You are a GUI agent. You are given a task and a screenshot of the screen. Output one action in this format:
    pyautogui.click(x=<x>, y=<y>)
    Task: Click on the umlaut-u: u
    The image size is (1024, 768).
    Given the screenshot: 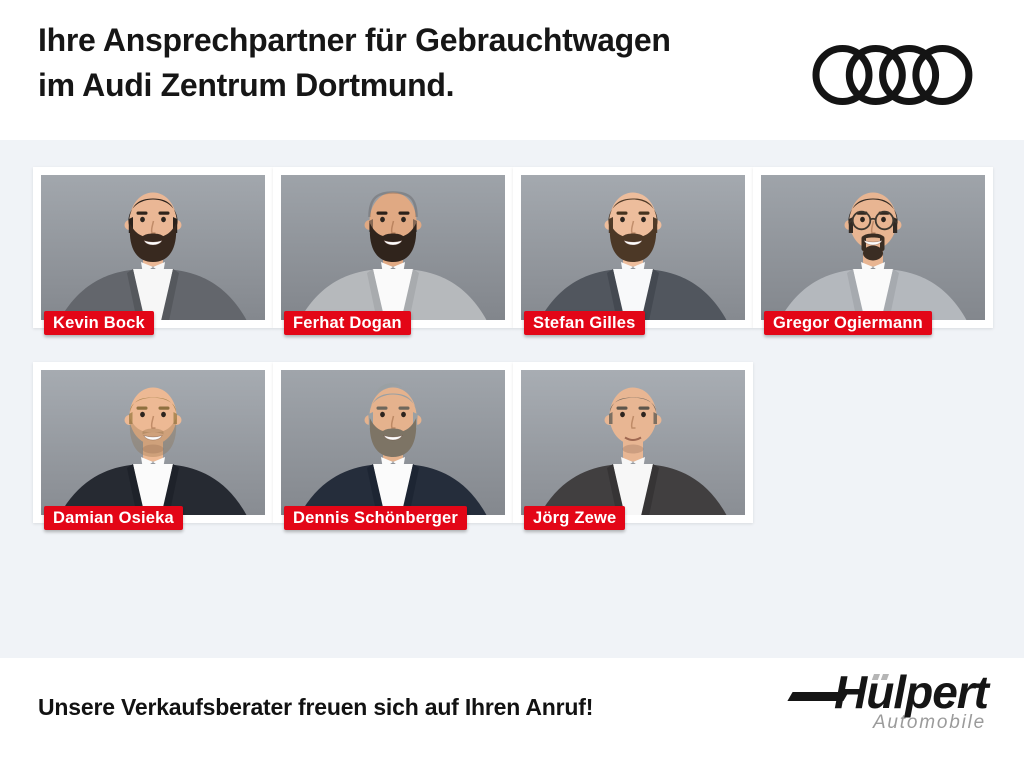 What is the action you would take?
    pyautogui.click(x=880, y=692)
    